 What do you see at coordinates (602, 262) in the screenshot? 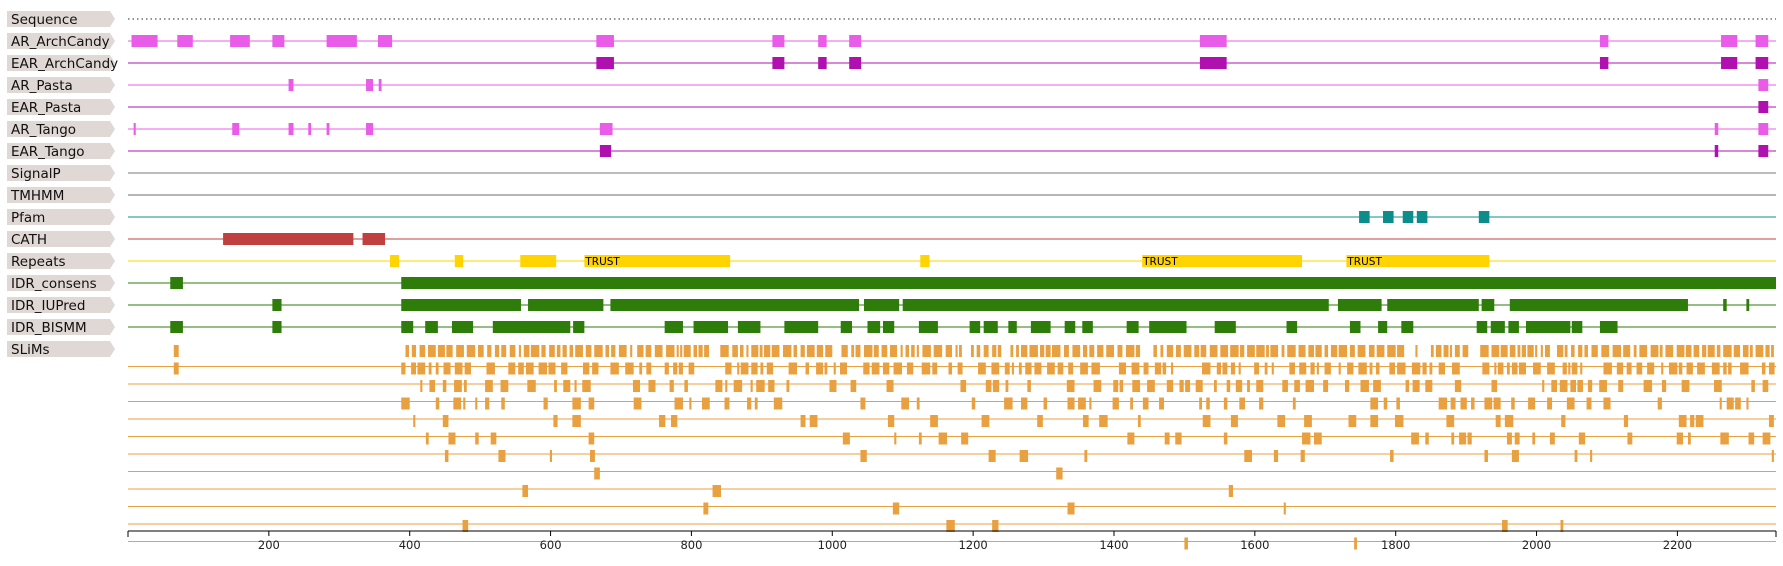
I see `trust-annotation-0: TRUST` at bounding box center [602, 262].